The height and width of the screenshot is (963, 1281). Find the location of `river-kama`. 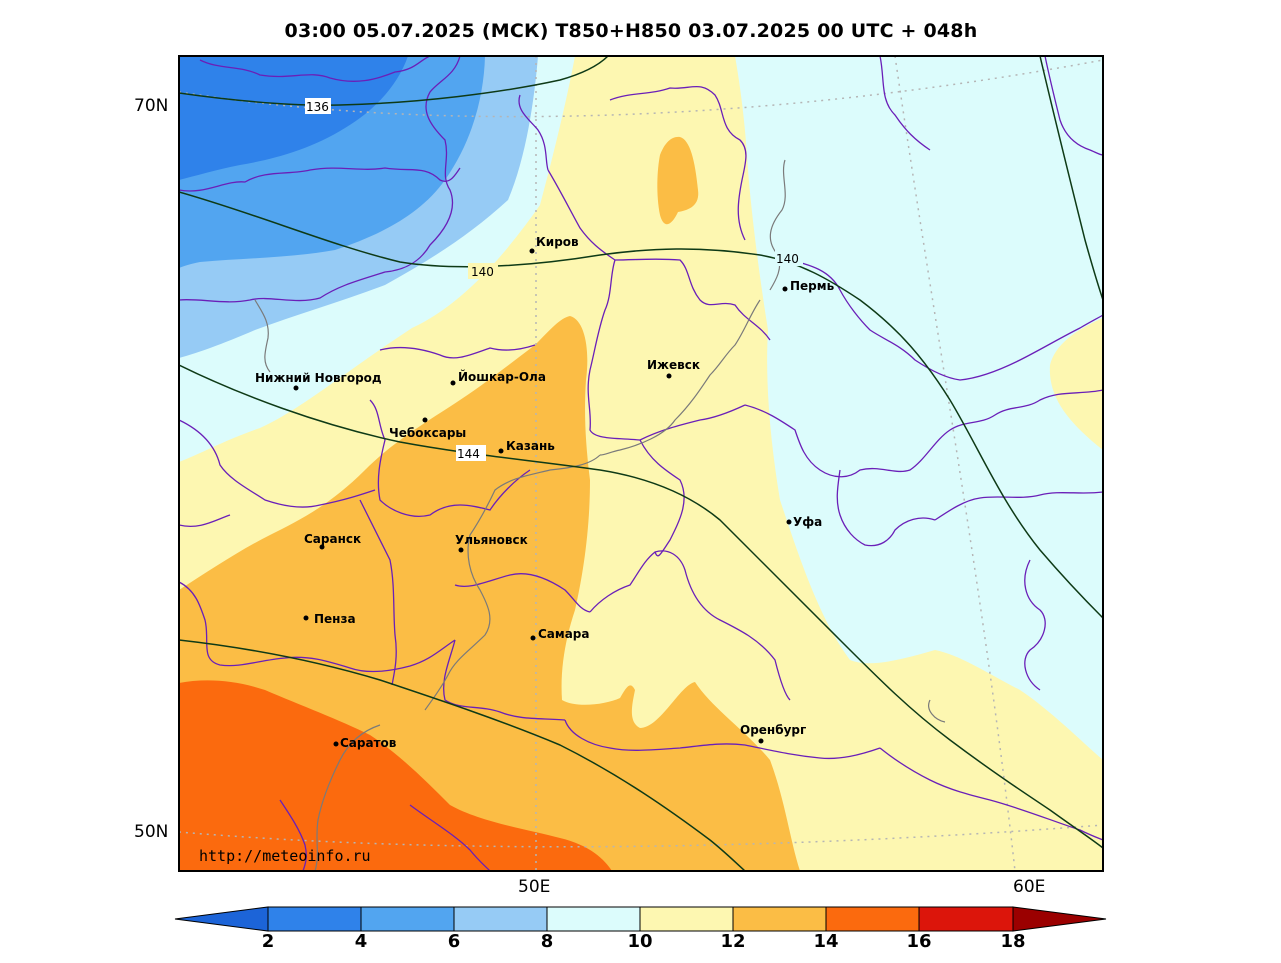

river-kama is located at coordinates (680, 377).